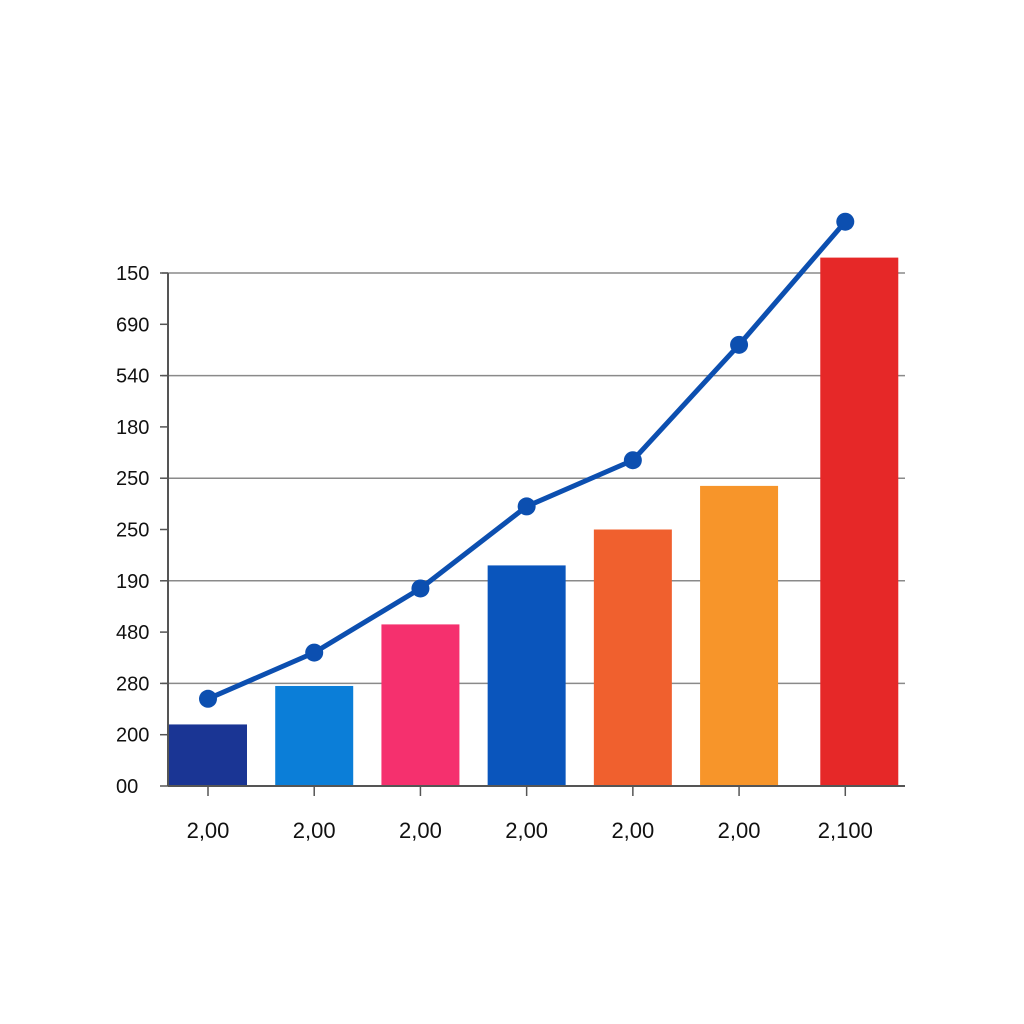 This screenshot has width=1024, height=1024. I want to click on y-tick-label: 00, so click(127, 787).